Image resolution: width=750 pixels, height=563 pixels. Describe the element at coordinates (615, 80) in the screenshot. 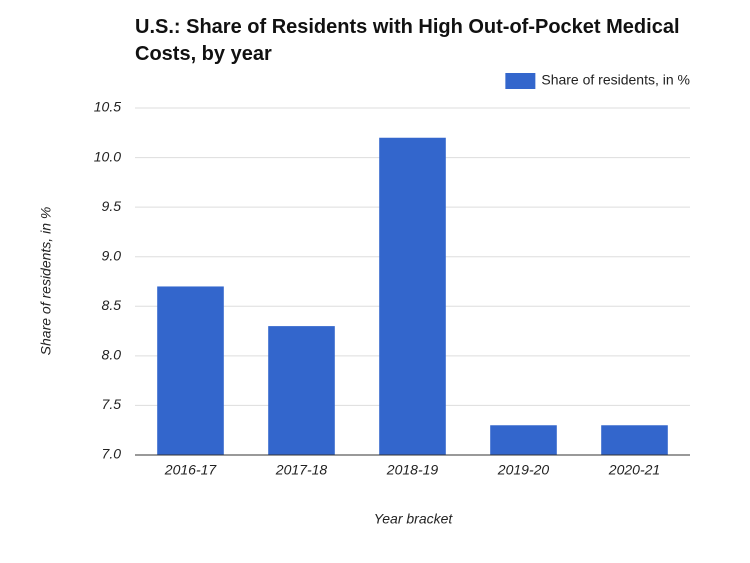

I see `legend-label: Share of residents, in %` at that location.